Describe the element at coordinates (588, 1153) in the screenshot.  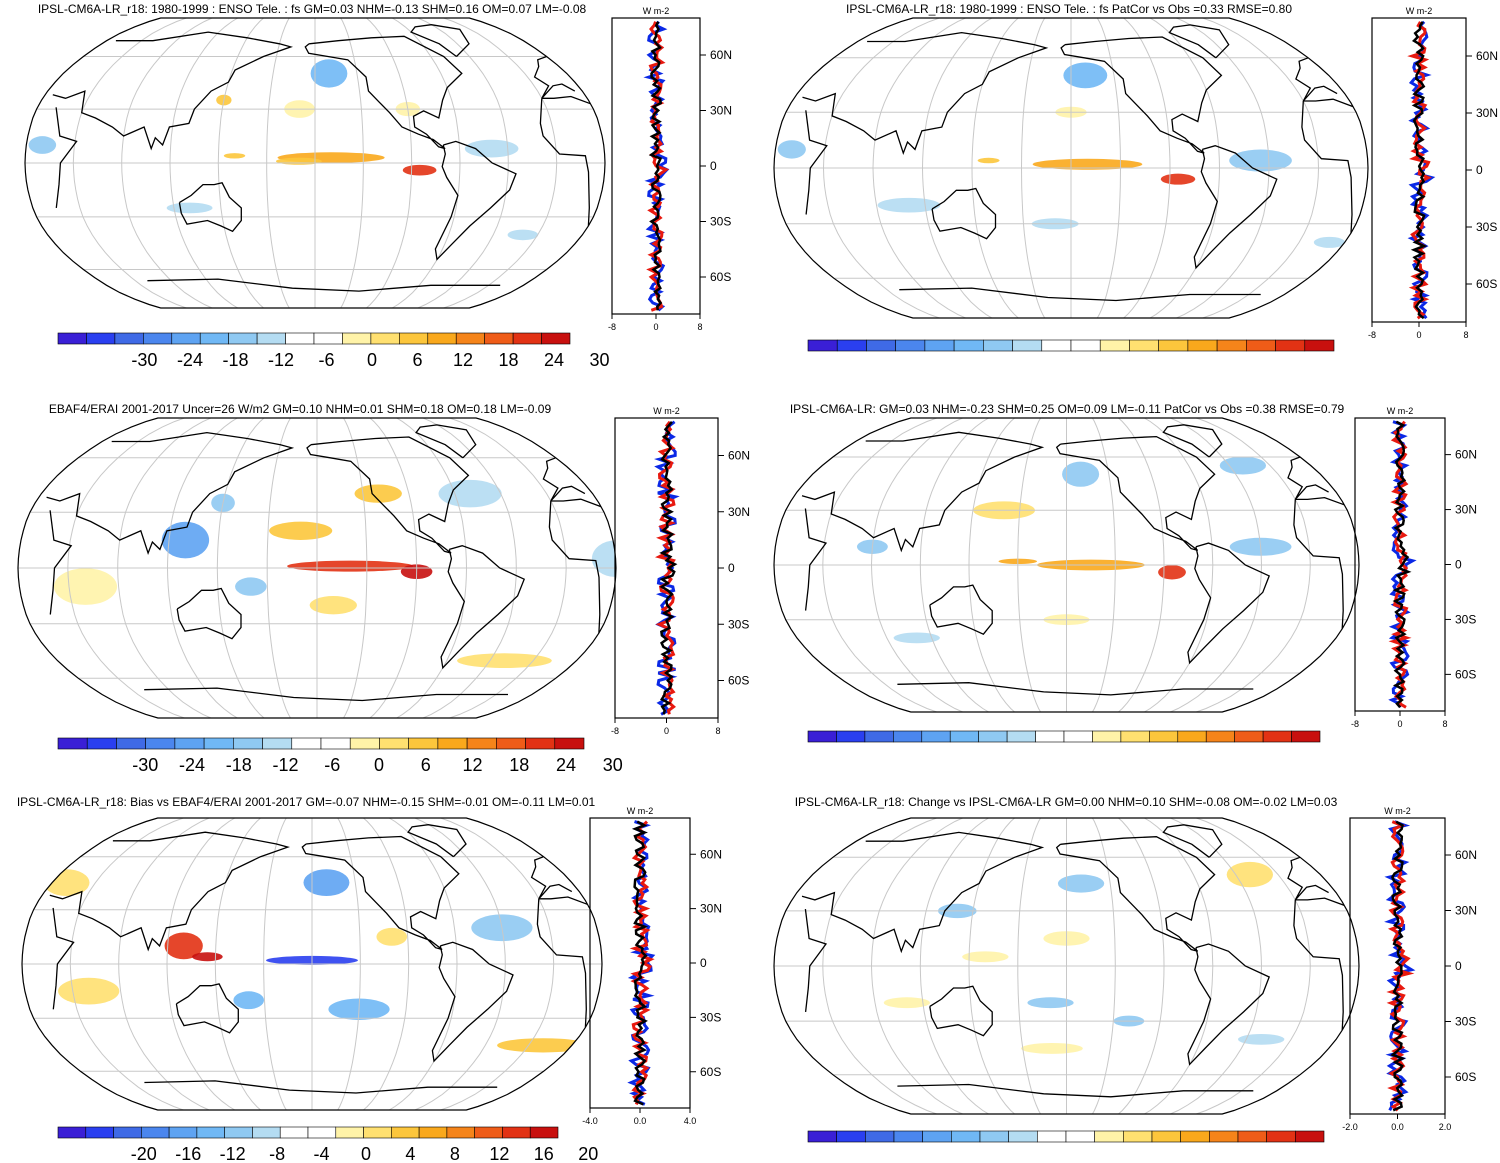
I see `colorbar-label: 20` at that location.